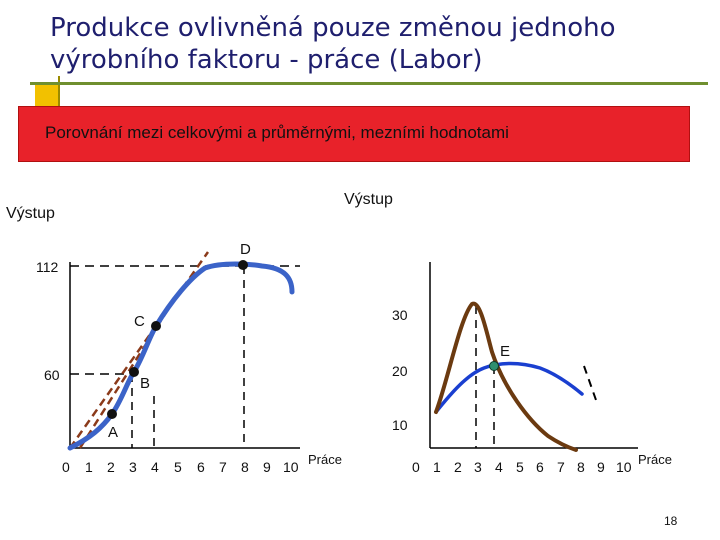 This screenshot has height=540, width=720. What do you see at coordinates (624, 467) in the screenshot?
I see `right-xtick-10: 10` at bounding box center [624, 467].